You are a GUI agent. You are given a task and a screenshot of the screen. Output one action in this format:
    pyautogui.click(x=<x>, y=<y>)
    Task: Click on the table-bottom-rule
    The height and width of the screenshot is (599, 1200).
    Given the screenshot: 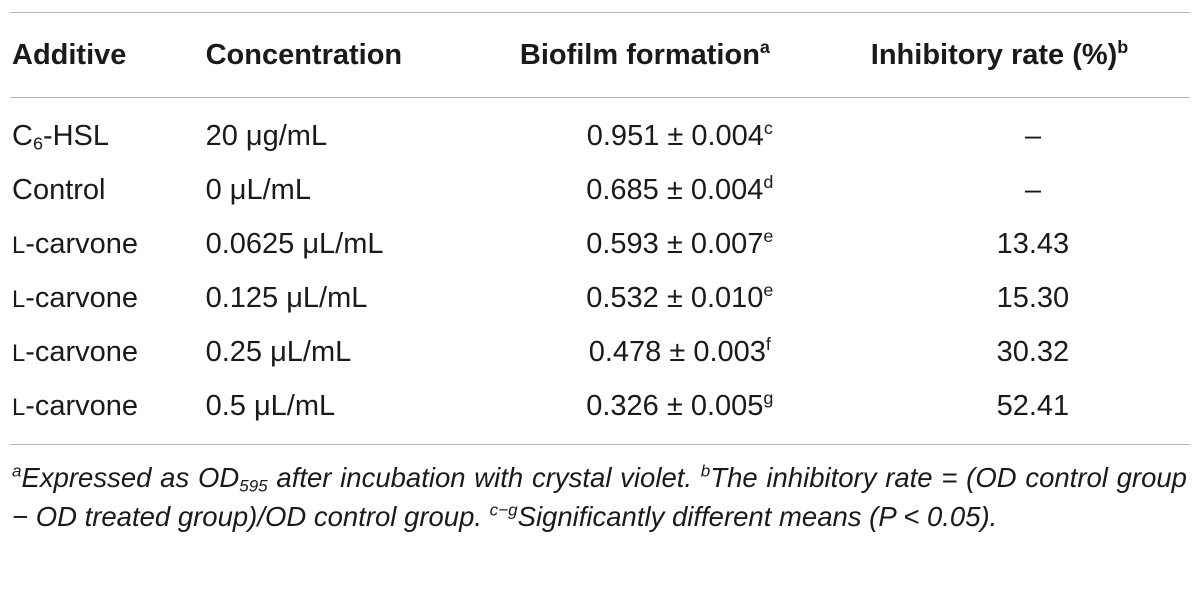 What is the action you would take?
    pyautogui.click(x=600, y=444)
    